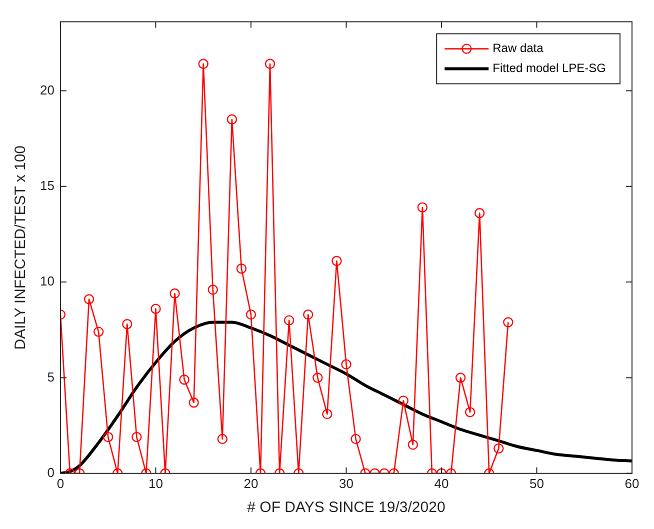  Describe the element at coordinates (155, 483) in the screenshot. I see `x-tick-label: 10` at that location.